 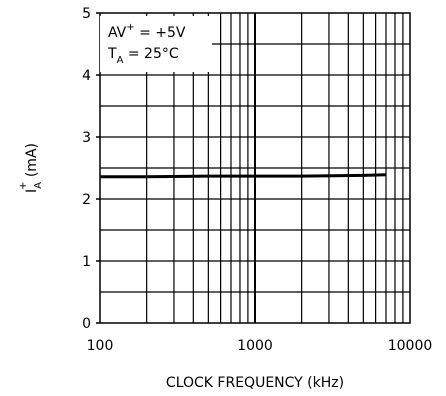 I want to click on y-axis-label-sup: +, so click(x=23, y=186).